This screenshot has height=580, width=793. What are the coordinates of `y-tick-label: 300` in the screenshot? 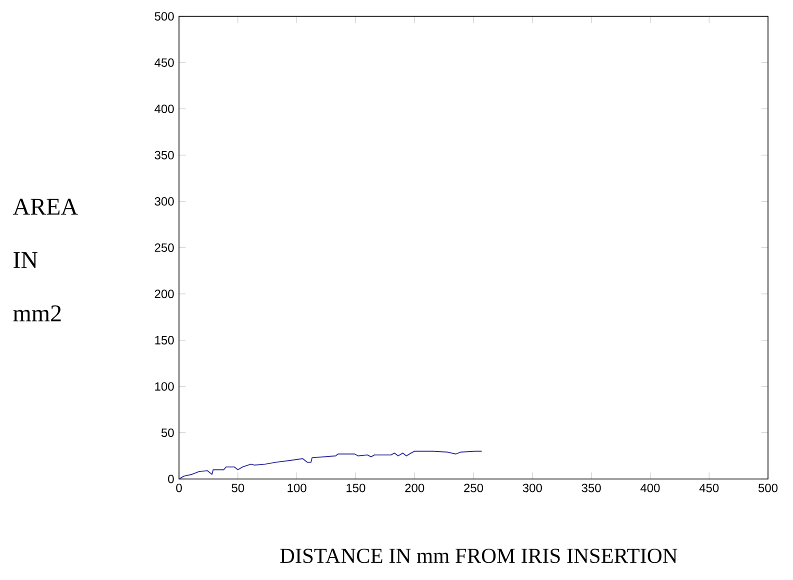 It's located at (164, 201).